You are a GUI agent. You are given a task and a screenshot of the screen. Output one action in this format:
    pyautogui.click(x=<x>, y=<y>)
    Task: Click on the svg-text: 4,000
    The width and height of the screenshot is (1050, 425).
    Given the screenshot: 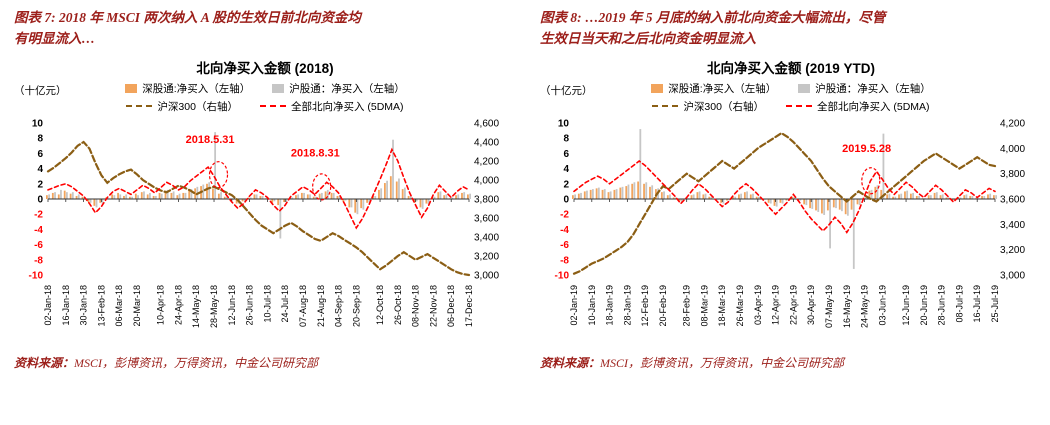 What is the action you would take?
    pyautogui.click(x=486, y=180)
    